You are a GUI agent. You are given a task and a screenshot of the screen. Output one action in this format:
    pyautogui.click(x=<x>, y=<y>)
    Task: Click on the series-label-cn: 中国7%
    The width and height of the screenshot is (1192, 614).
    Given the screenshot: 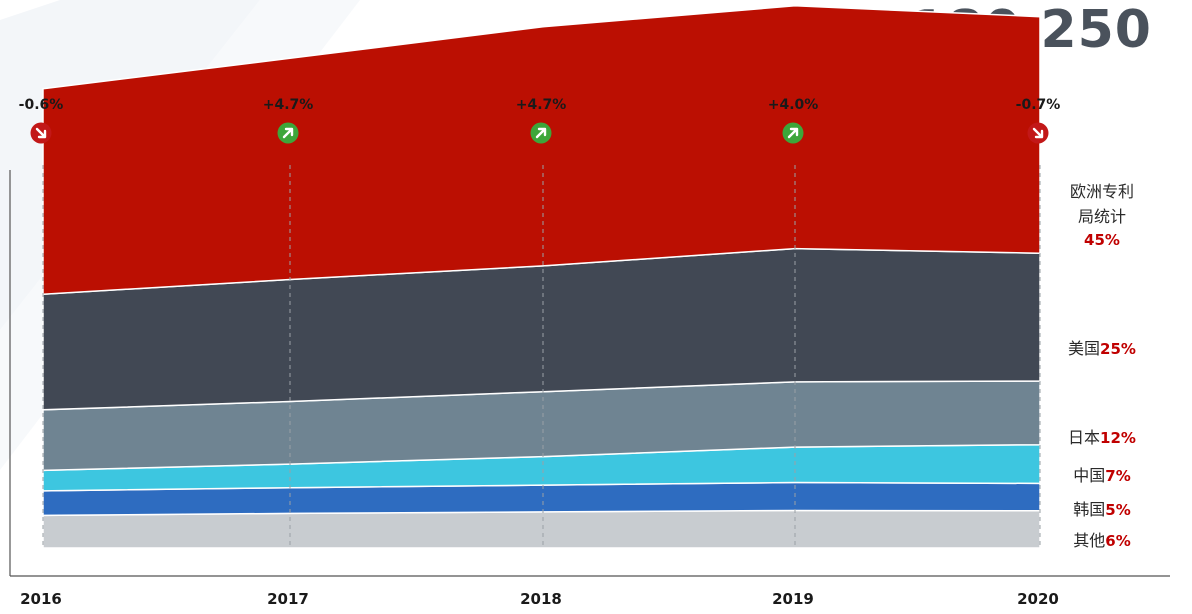 What is the action you would take?
    pyautogui.click(x=1101, y=475)
    